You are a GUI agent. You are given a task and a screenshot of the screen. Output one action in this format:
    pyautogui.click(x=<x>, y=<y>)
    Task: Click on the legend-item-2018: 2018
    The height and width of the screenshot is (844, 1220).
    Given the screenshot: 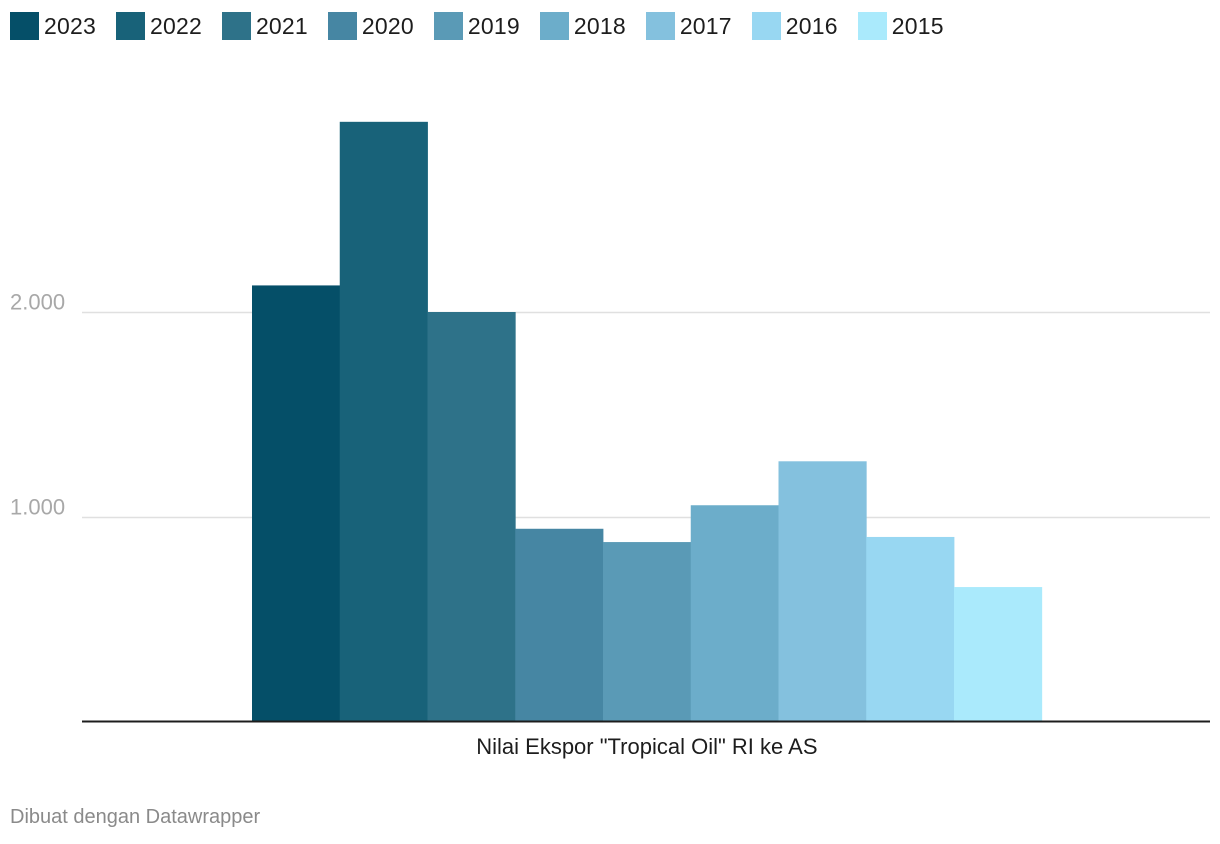 What is the action you would take?
    pyautogui.click(x=582, y=26)
    